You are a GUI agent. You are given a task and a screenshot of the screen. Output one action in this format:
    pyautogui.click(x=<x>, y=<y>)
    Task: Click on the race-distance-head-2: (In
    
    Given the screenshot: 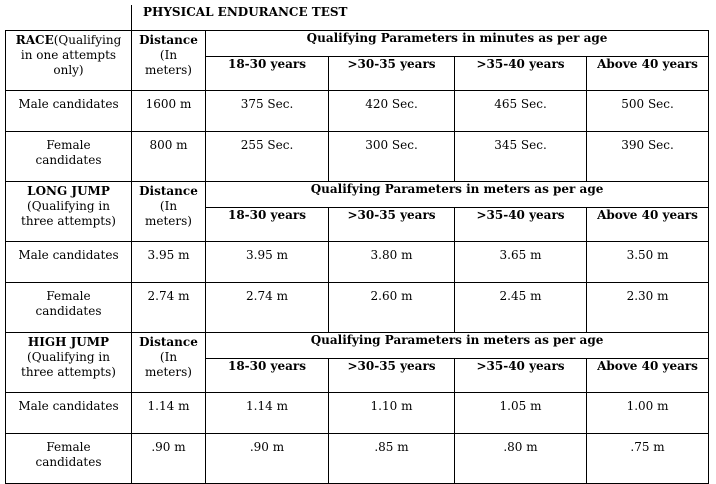 What is the action you would take?
    pyautogui.click(x=168, y=55)
    